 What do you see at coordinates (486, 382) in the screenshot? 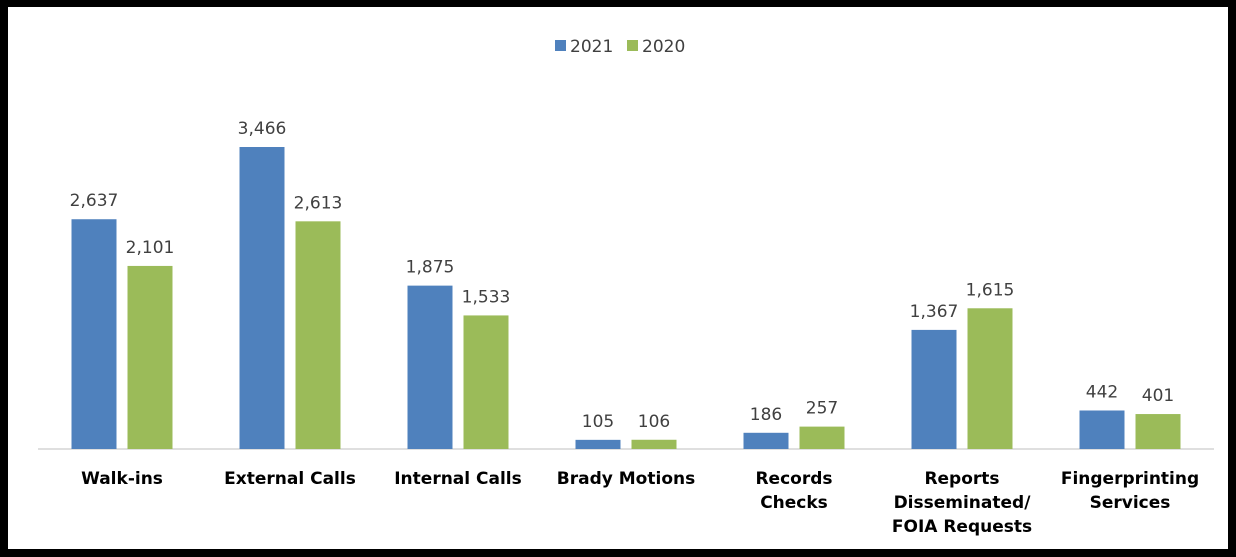
I see `bar-2020-internal-calls` at bounding box center [486, 382].